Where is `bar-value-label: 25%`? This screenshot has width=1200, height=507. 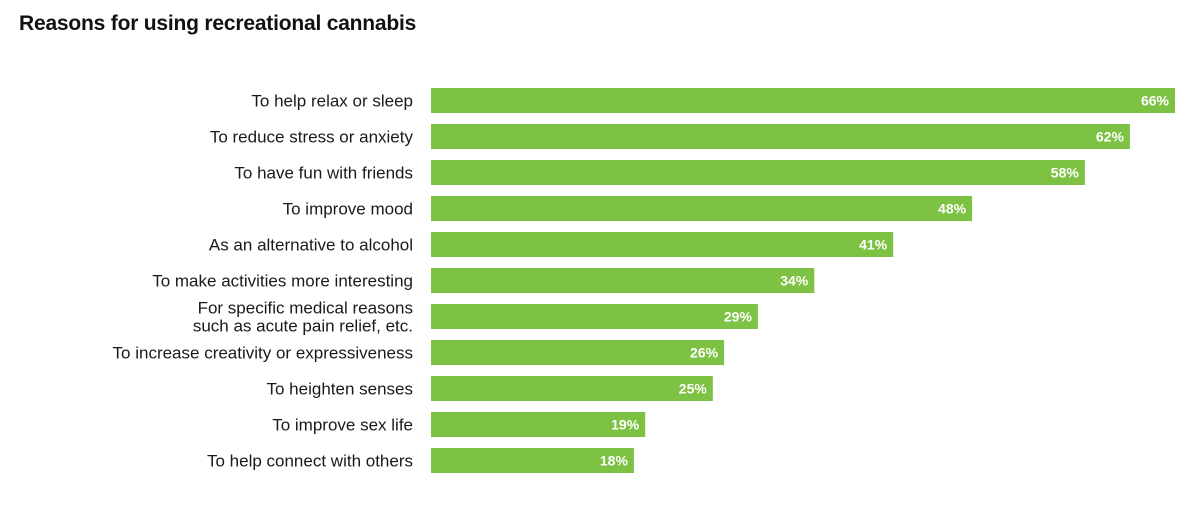 bar-value-label: 25% is located at coordinates (693, 389).